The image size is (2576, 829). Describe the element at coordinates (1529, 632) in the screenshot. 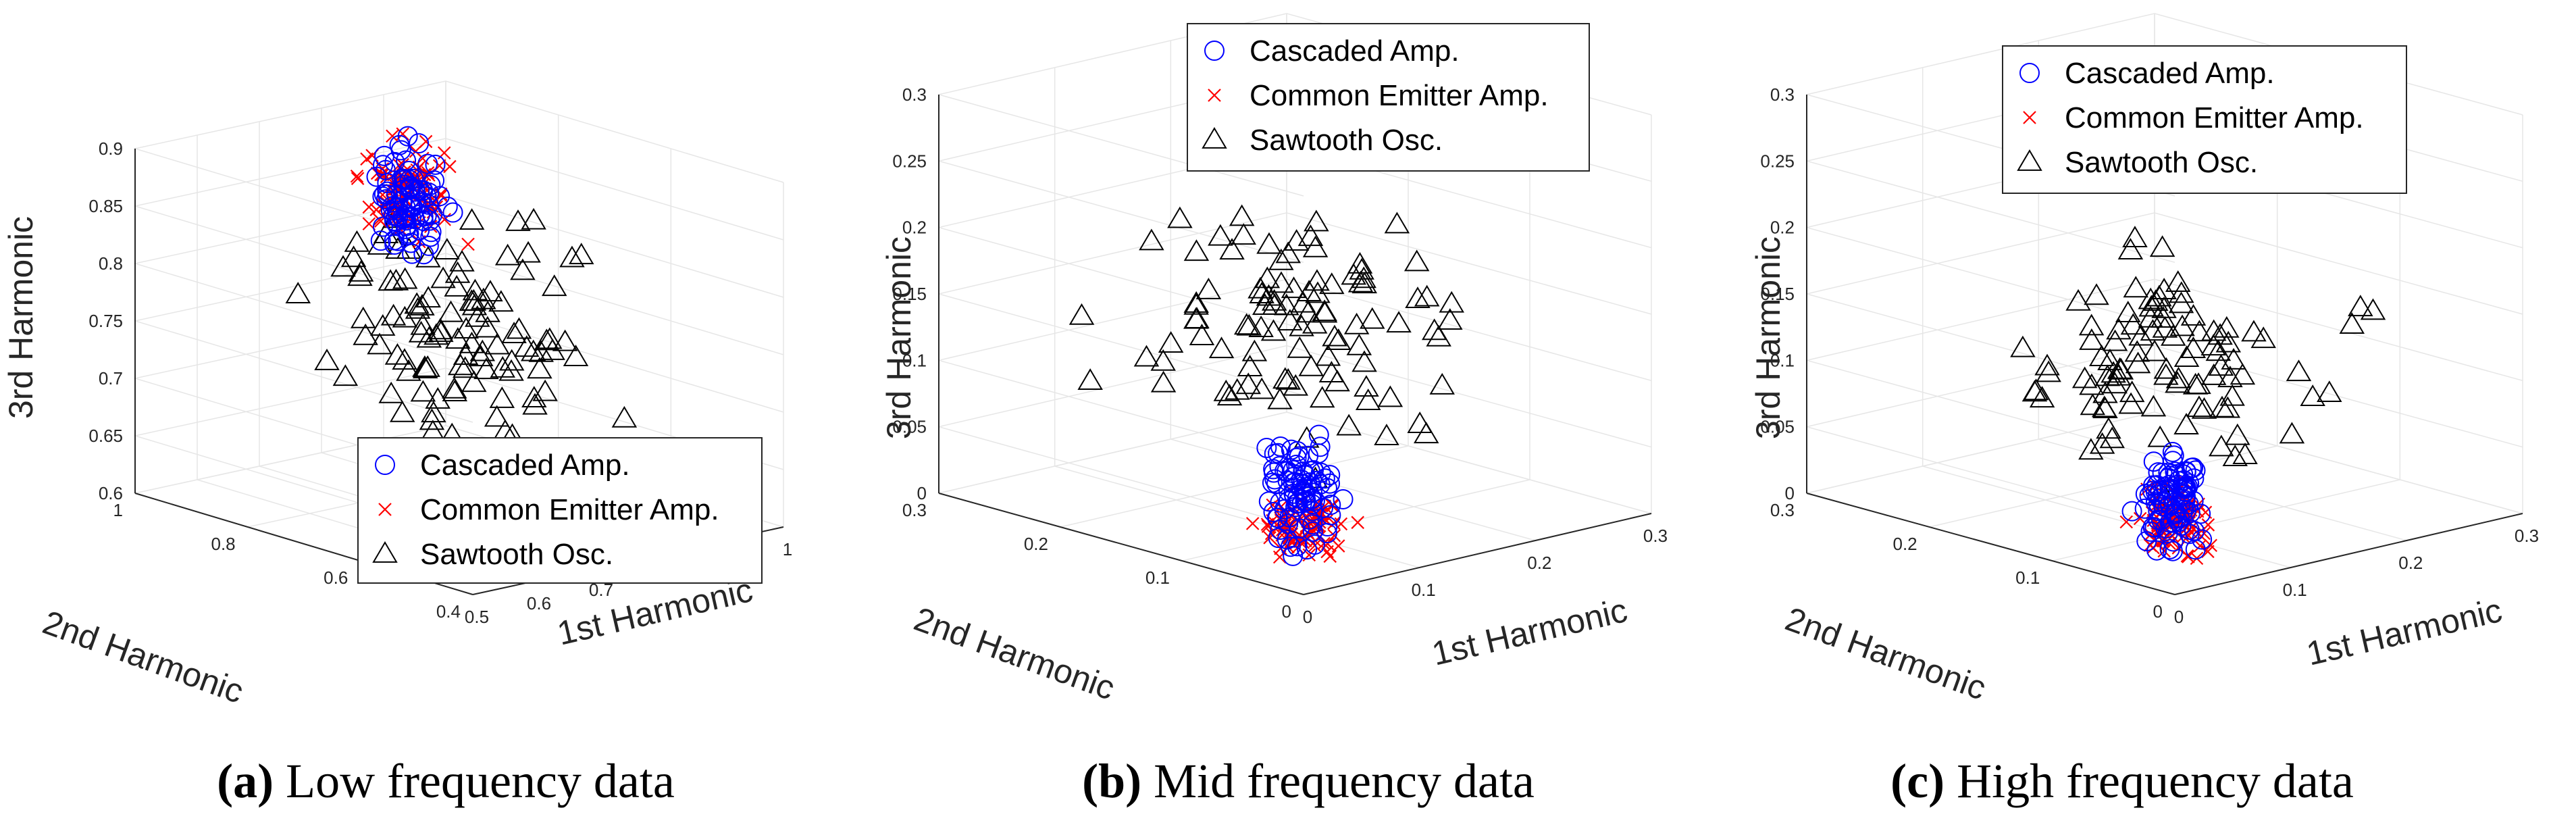

I see `x-axis-label: 1st Harmonic` at that location.